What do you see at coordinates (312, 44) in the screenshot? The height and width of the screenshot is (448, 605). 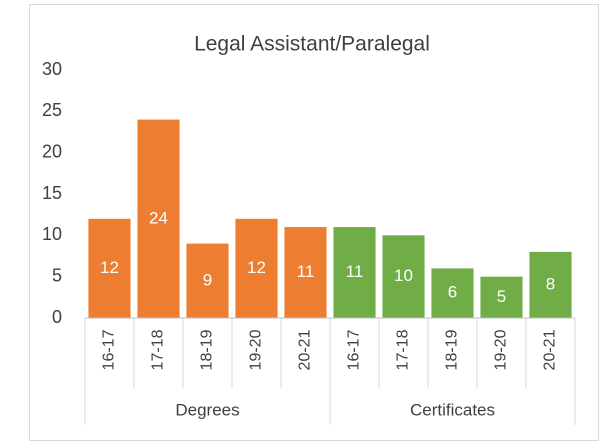 I see `chart-title: Legal Assistant/Paralegal` at bounding box center [312, 44].